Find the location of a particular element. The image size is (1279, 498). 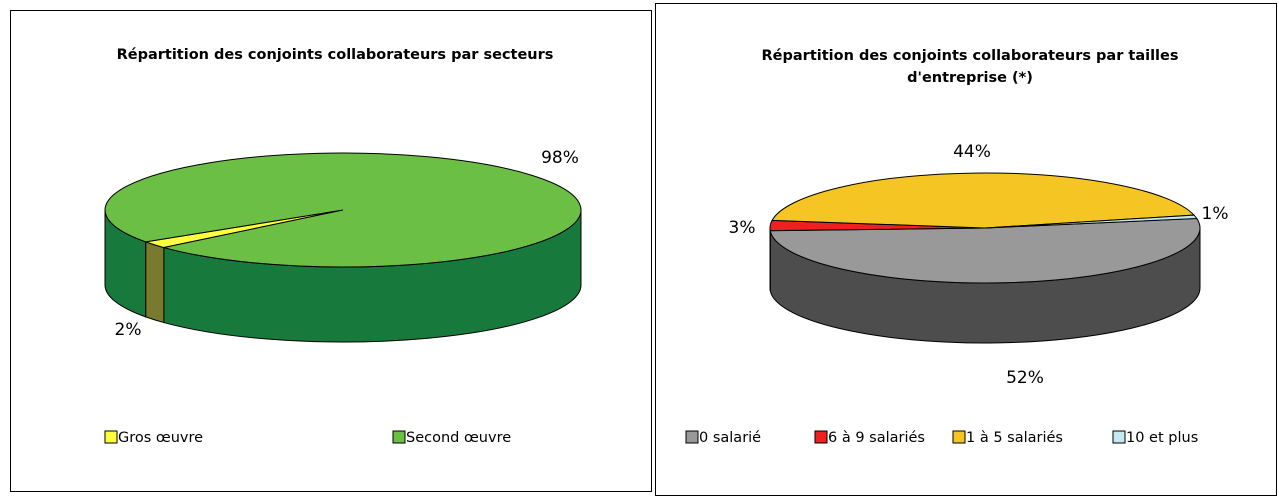

legend-label: 1 à 5 salariés is located at coordinates (1014, 438).